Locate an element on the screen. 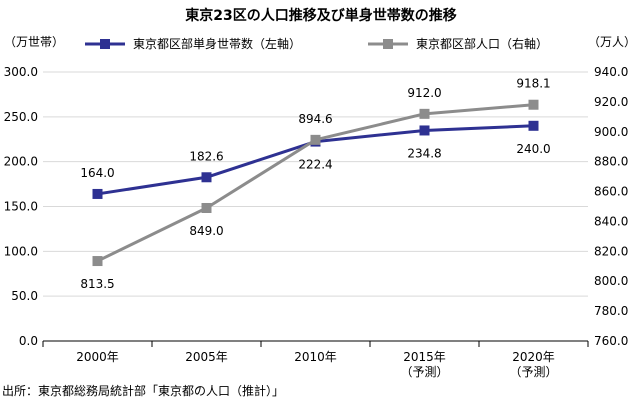 This screenshot has height=402, width=642. data-label: 234.8 is located at coordinates (424, 153).